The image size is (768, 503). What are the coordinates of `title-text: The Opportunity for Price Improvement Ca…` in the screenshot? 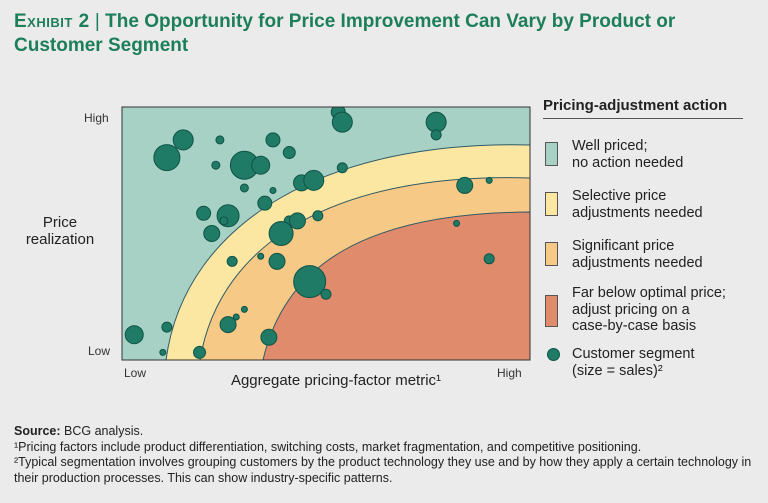 It's located at (345, 33).